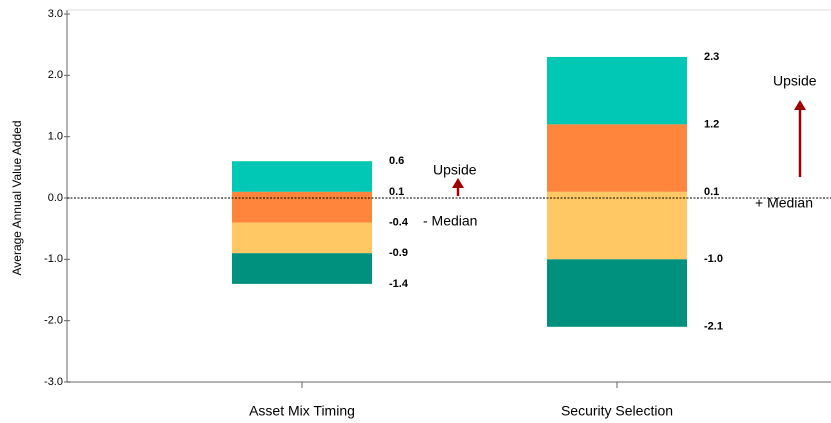 The width and height of the screenshot is (831, 423). What do you see at coordinates (55, 137) in the screenshot?
I see `y-tick-label: 1.0` at bounding box center [55, 137].